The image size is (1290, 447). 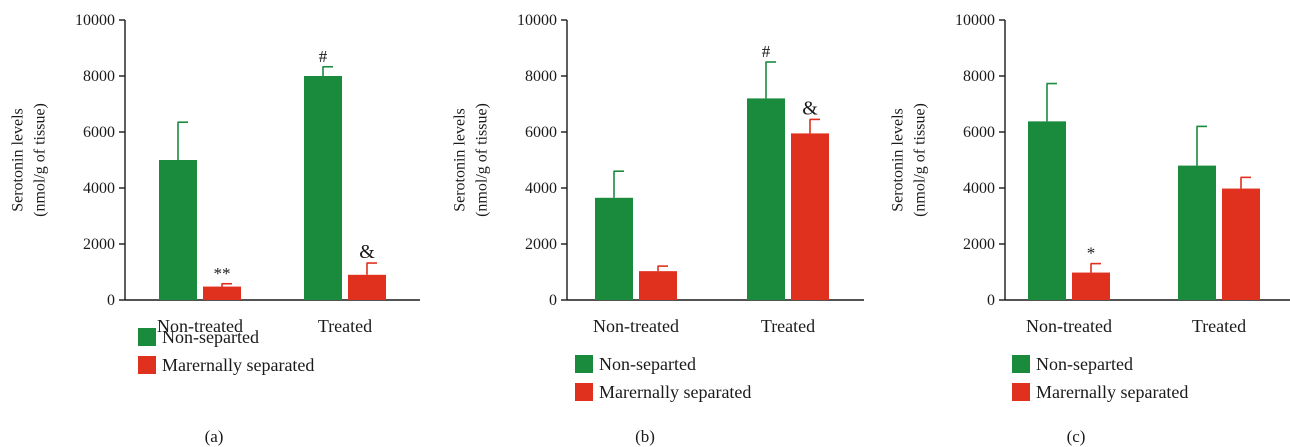 I want to click on panel-label: (c), so click(x=1076, y=436).